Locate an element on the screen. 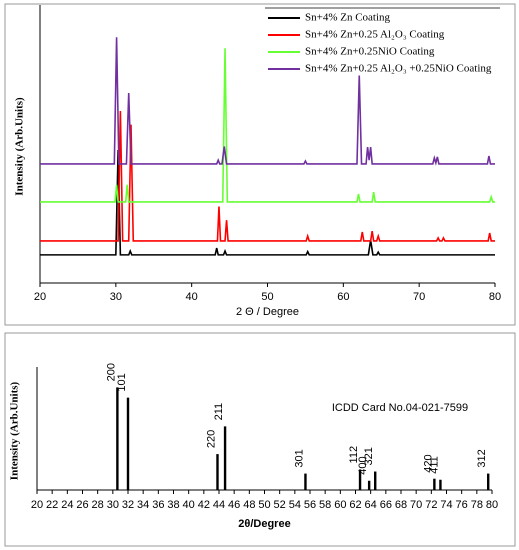  peak-label: 400 is located at coordinates (363, 465).